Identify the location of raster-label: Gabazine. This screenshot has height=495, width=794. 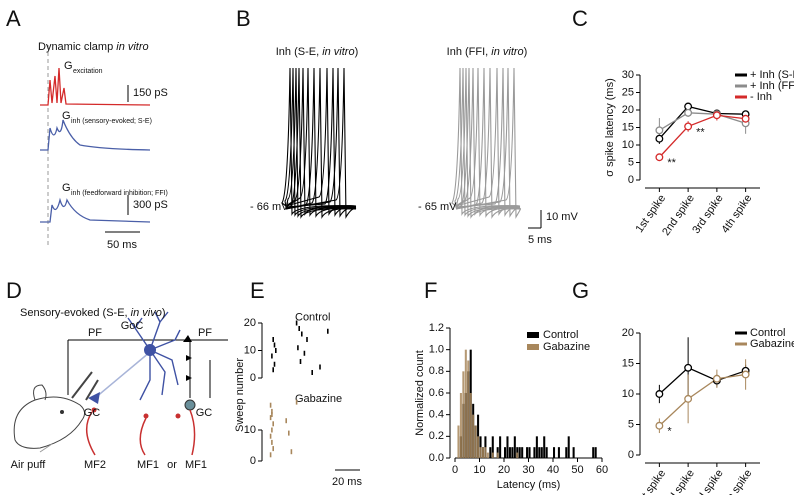
(318, 399).